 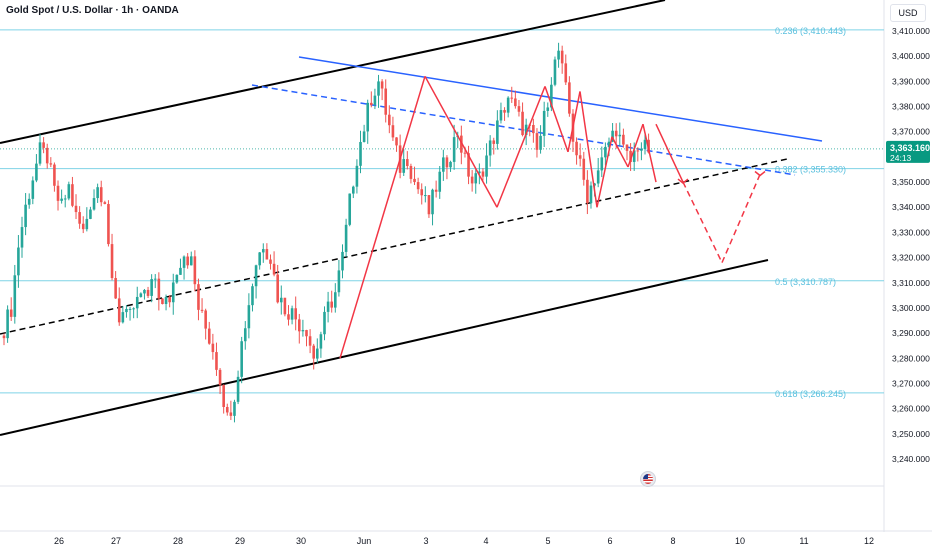 What do you see at coordinates (911, 107) in the screenshot?
I see `price-tick-label: 3,380.000` at bounding box center [911, 107].